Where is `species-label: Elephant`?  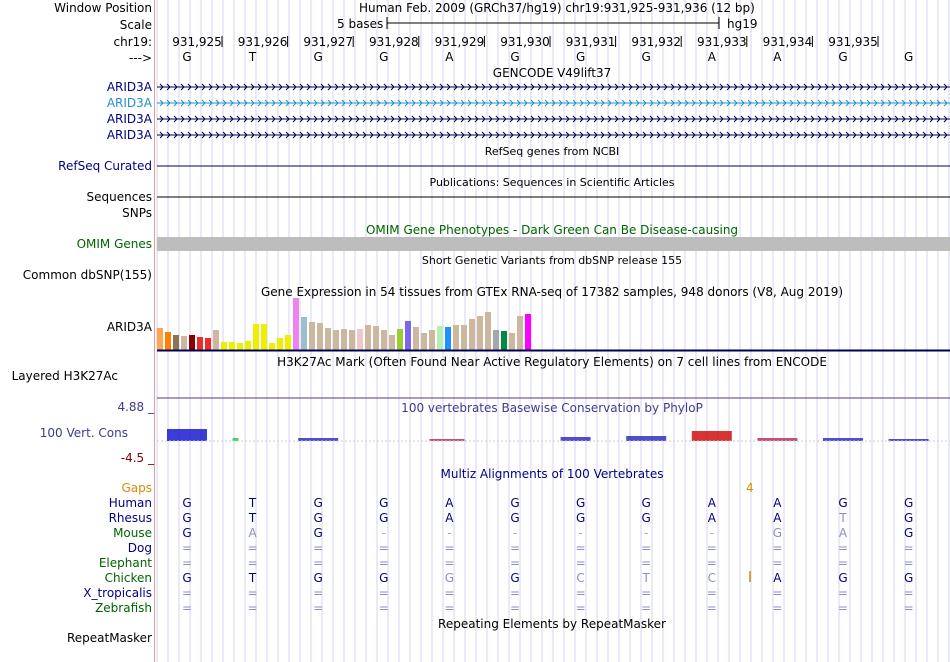 species-label: Elephant is located at coordinates (125, 563).